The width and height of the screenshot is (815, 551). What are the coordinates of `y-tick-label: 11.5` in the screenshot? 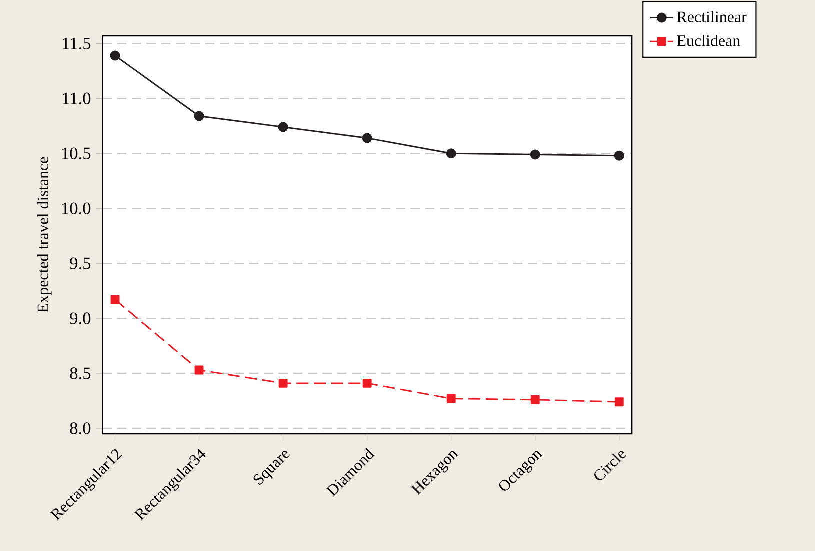 It's located at (77, 44).